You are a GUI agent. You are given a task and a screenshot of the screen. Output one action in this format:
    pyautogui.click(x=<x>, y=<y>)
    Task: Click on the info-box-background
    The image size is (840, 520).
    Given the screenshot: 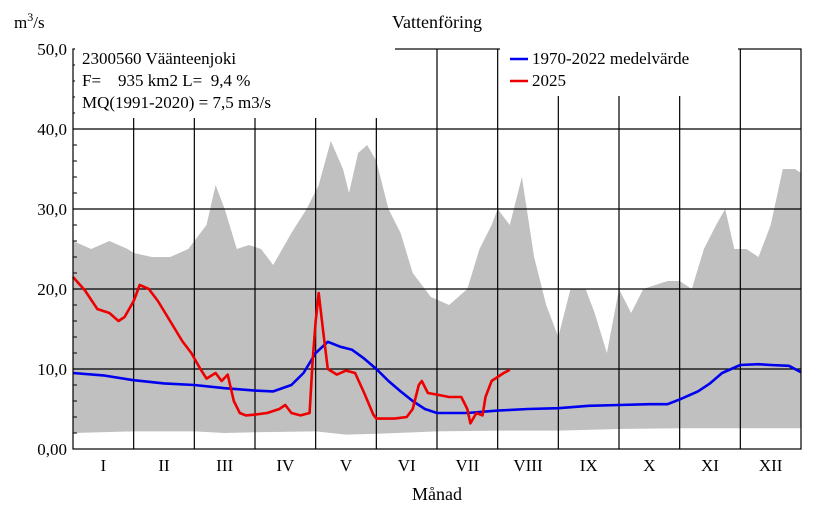 What is the action you would take?
    pyautogui.click(x=235, y=81)
    